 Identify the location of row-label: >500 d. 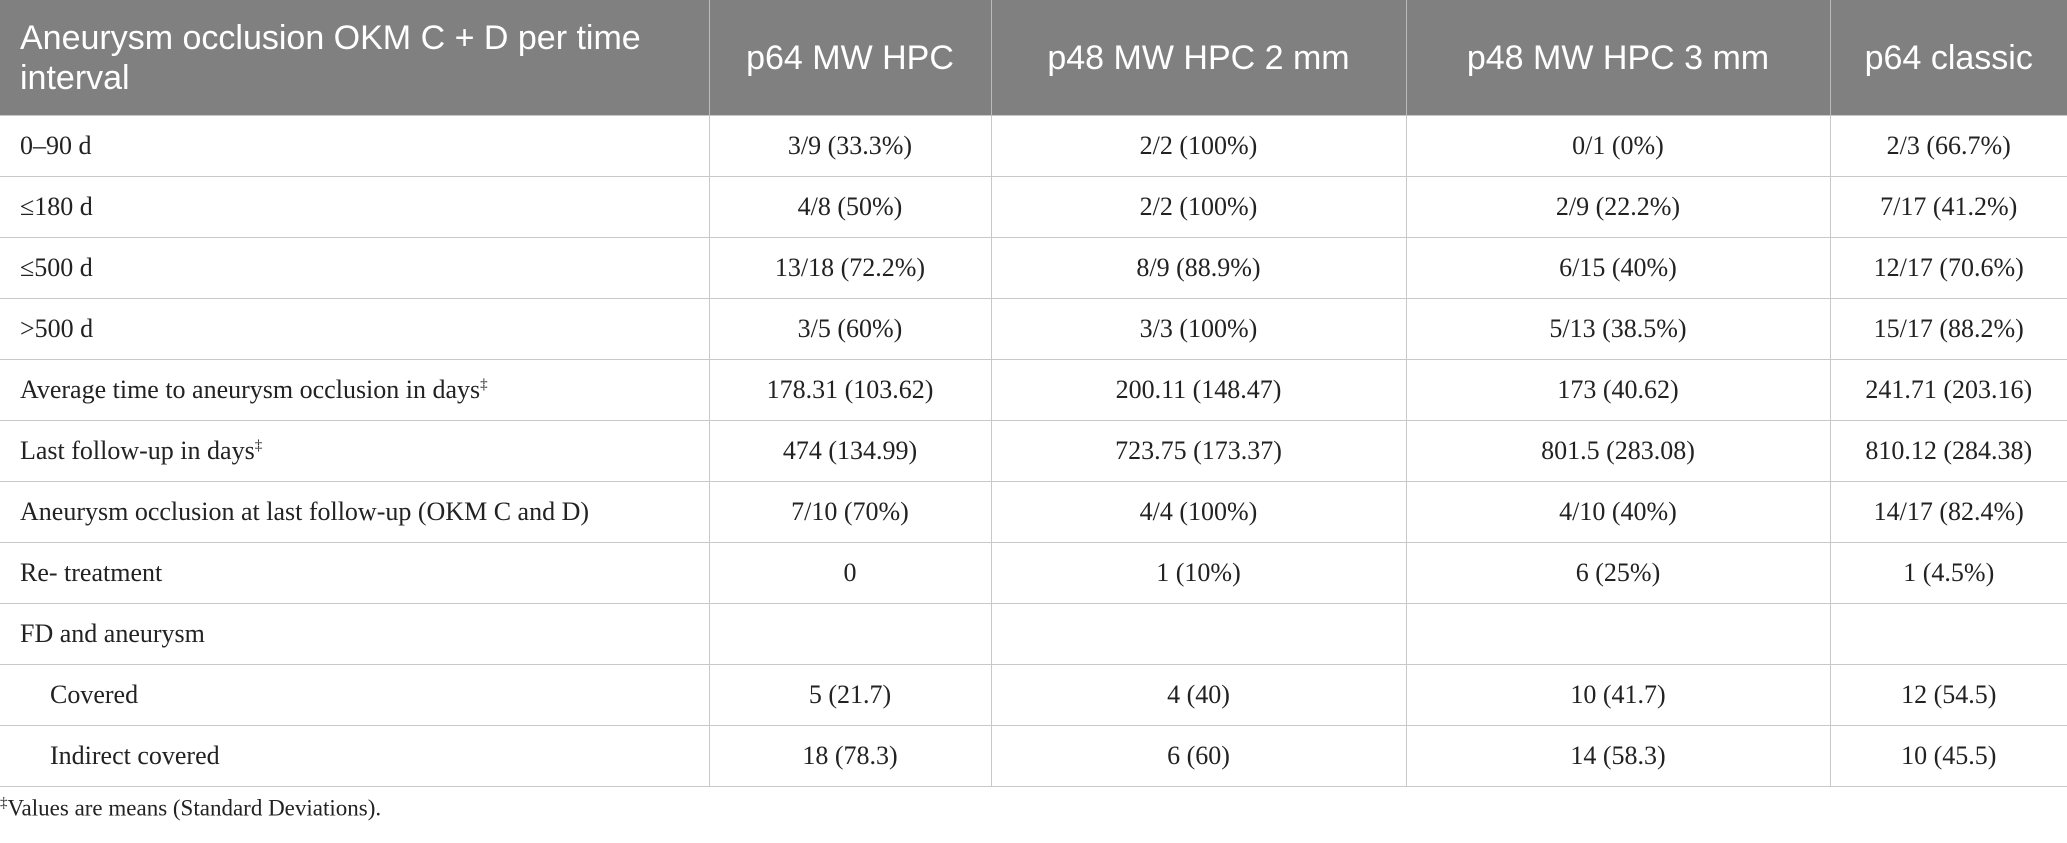
(355, 329).